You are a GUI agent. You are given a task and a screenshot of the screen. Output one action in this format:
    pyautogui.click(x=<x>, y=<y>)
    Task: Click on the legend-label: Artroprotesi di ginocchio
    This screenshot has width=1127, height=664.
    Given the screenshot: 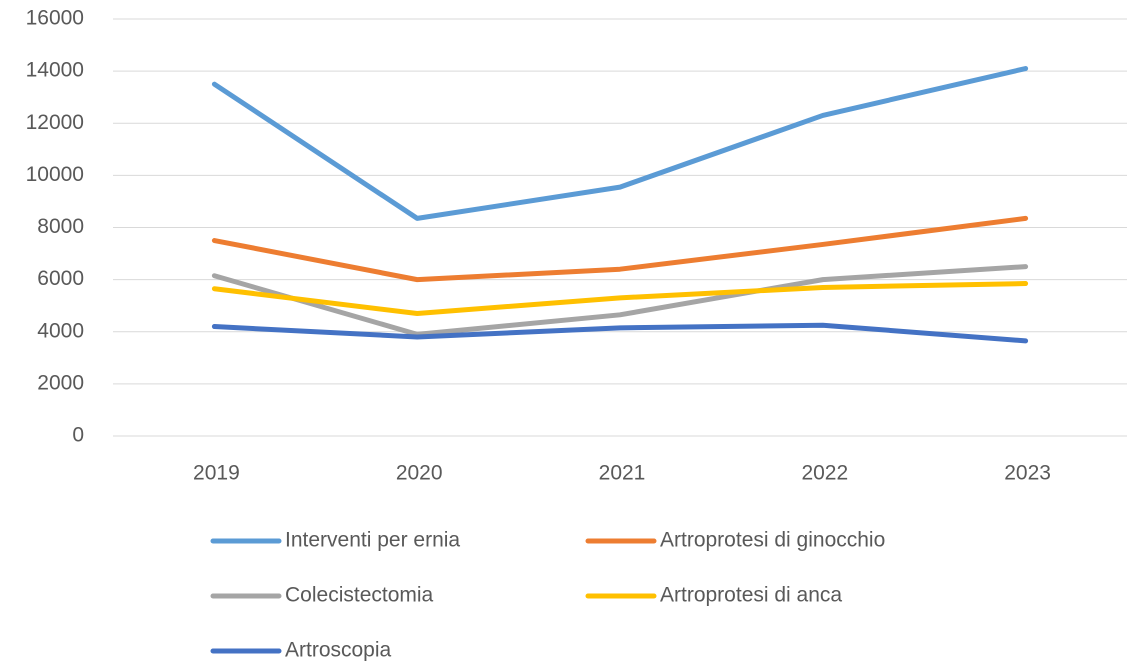 What is the action you would take?
    pyautogui.click(x=772, y=540)
    